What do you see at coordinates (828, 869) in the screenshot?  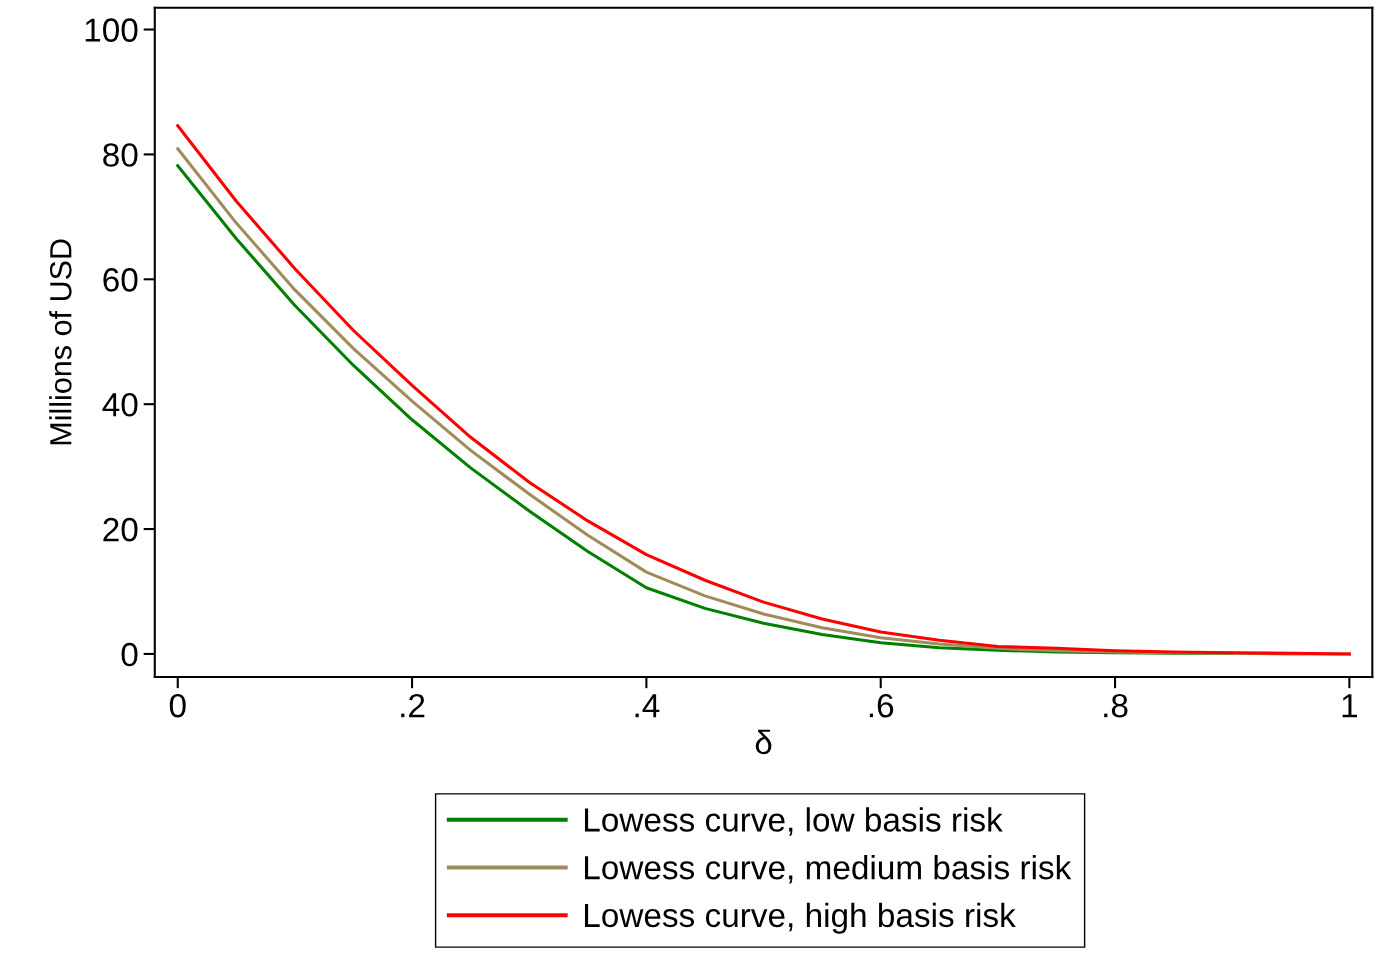 I see `legend-label: Lowess curve, medium basis risk` at bounding box center [828, 869].